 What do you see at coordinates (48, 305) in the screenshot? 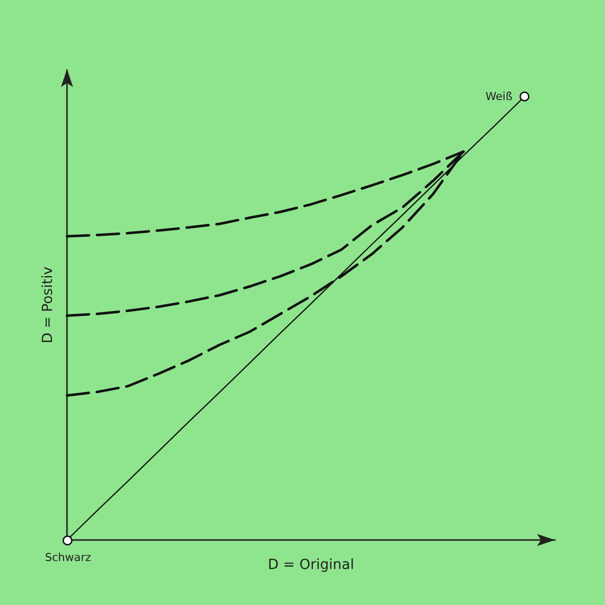
I see `y-axis-title: D = Positiv` at bounding box center [48, 305].